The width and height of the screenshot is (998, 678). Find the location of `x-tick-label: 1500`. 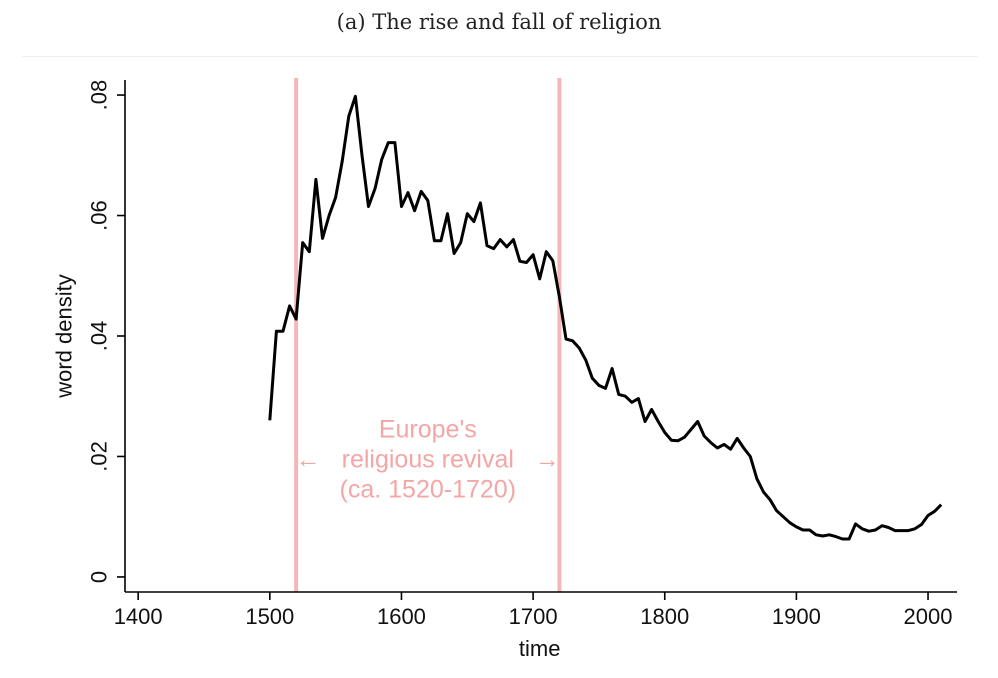

x-tick-label: 1500 is located at coordinates (269, 616).